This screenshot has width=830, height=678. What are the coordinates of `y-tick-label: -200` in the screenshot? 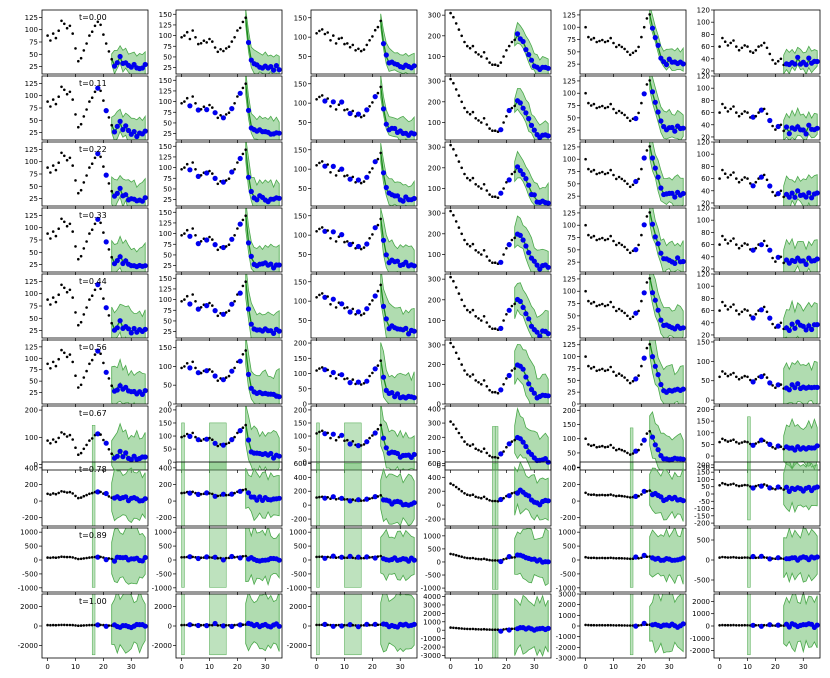 It's located at (30, 518).